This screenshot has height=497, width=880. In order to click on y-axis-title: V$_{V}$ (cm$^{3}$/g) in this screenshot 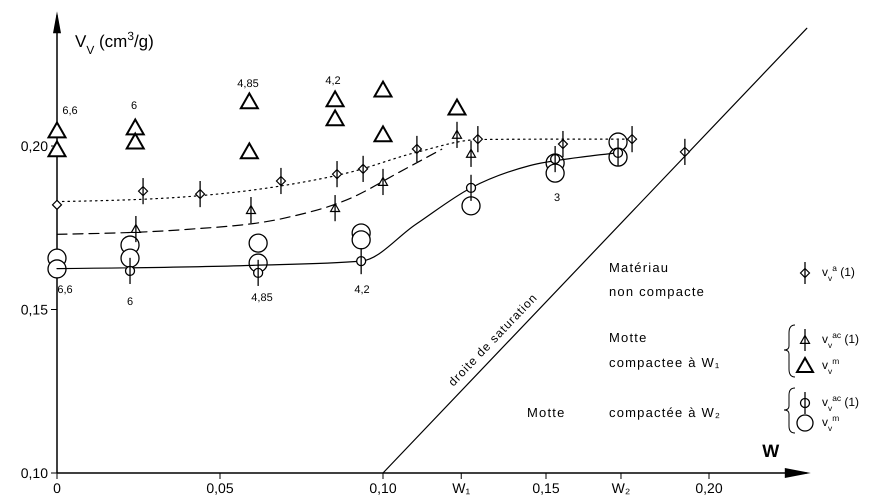, I will do `click(114, 43)`.